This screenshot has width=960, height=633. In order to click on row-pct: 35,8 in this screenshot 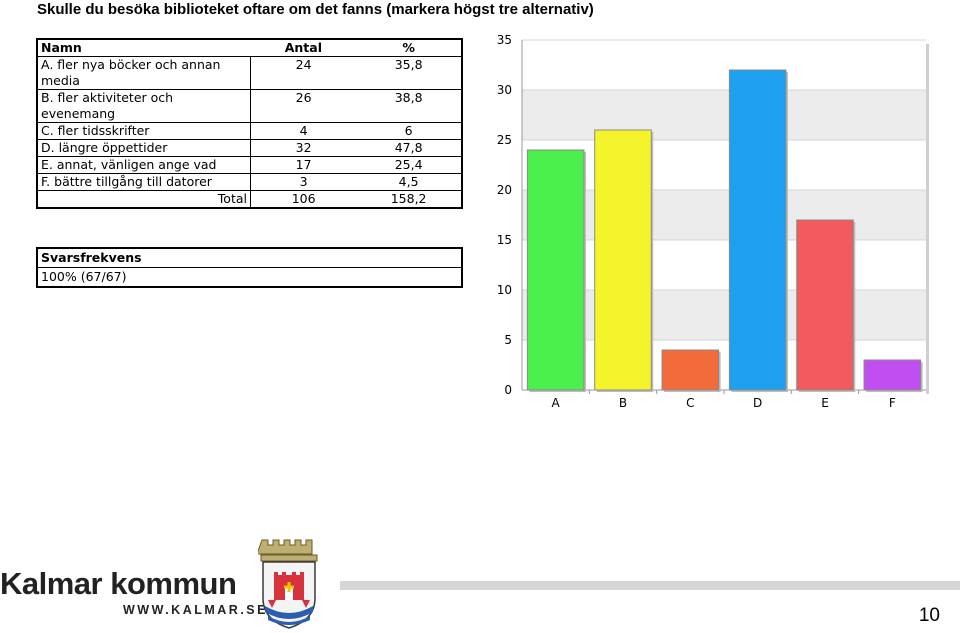, I will do `click(409, 73)`.